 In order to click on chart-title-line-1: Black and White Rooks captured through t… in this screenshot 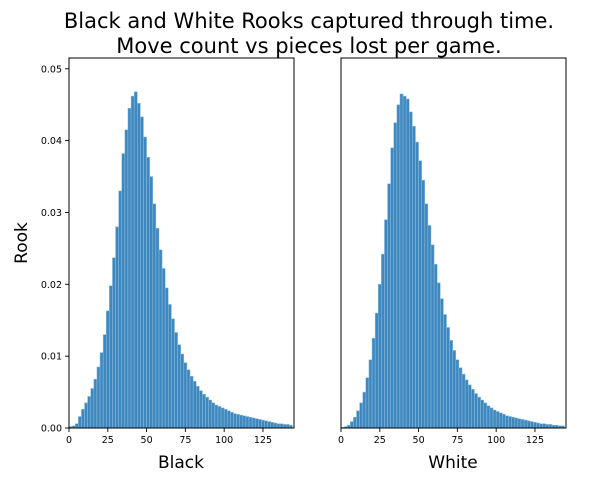, I will do `click(309, 21)`.